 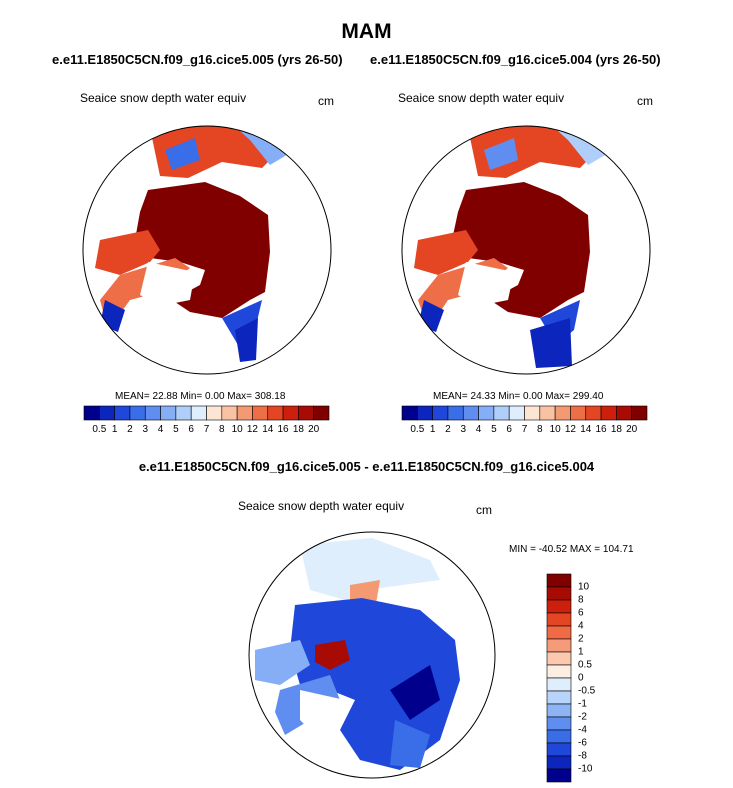 I want to click on panel2-colorbar-ticks: 0.5 1 2 3 4 5 6 7 8 10 12 14 16 18 20, so click(x=524, y=430).